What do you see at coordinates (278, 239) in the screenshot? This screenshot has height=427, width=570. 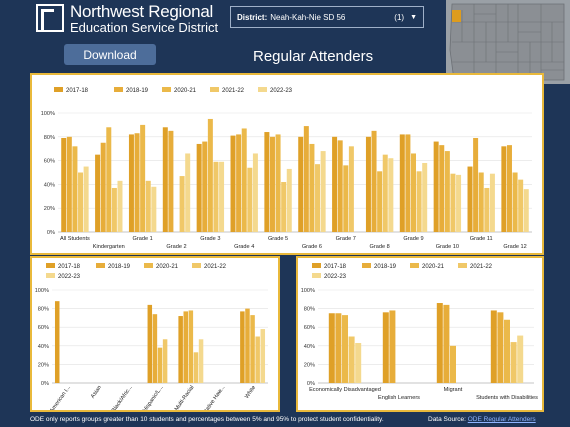 I see `x-tick-label: Grade 5` at bounding box center [278, 239].